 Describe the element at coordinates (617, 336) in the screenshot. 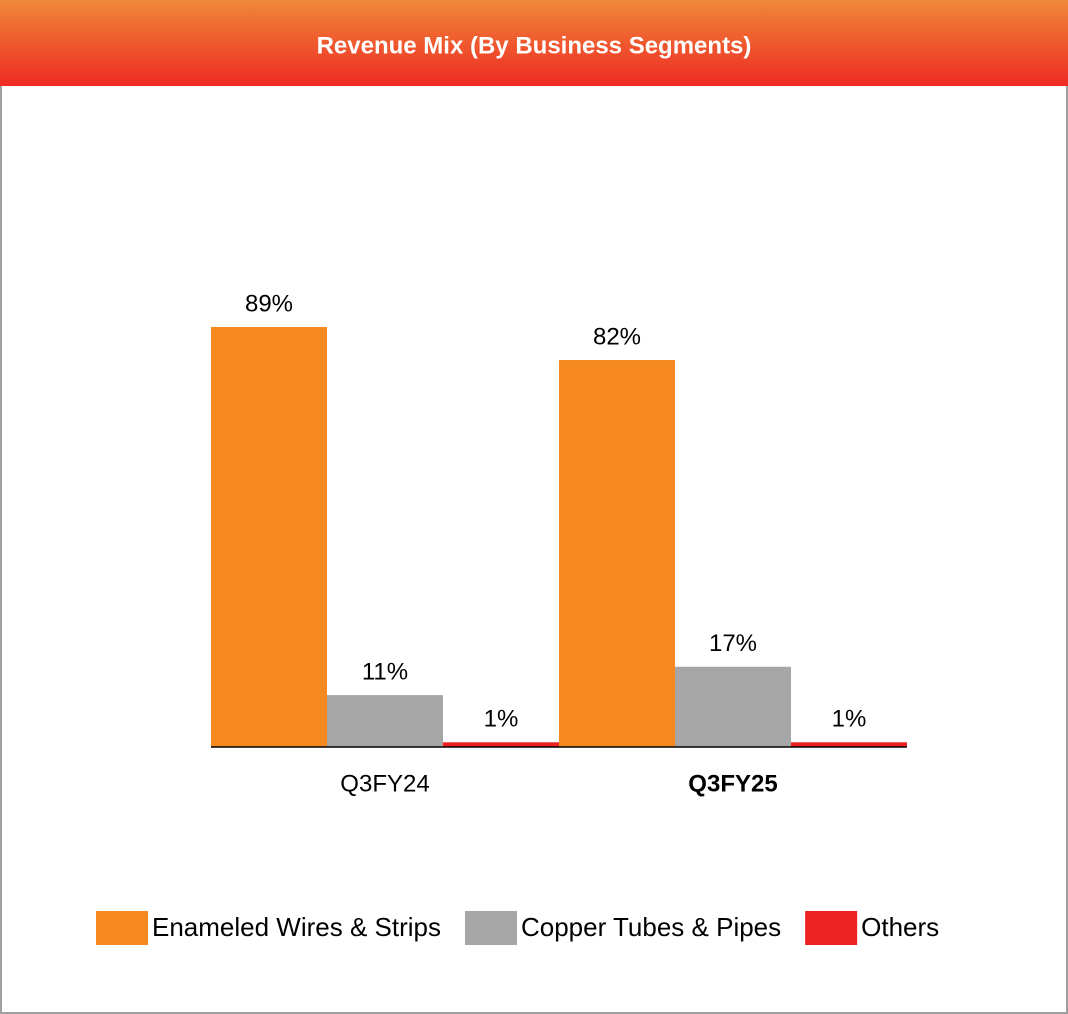

I see `value-label: 82%` at that location.